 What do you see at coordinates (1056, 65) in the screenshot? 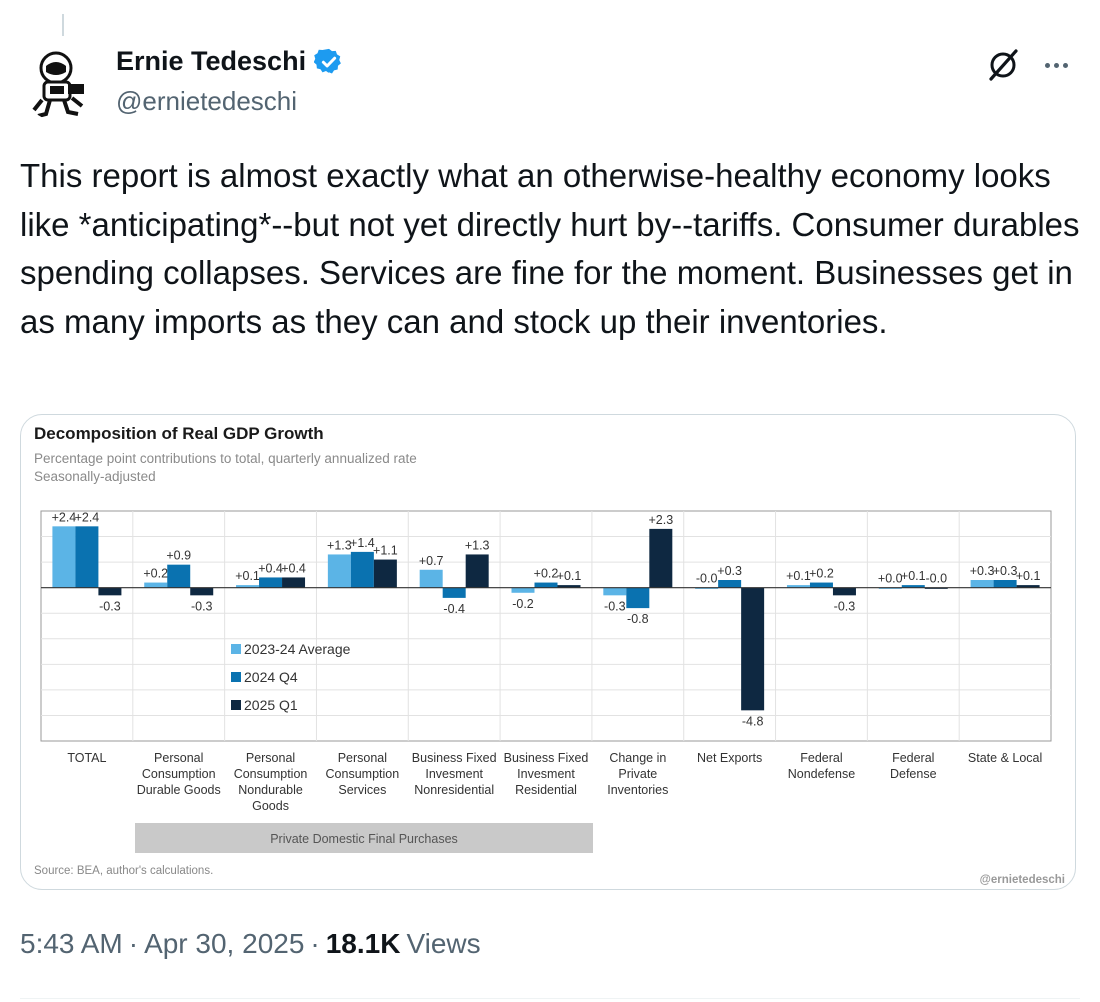
I see `more-options-icon` at bounding box center [1056, 65].